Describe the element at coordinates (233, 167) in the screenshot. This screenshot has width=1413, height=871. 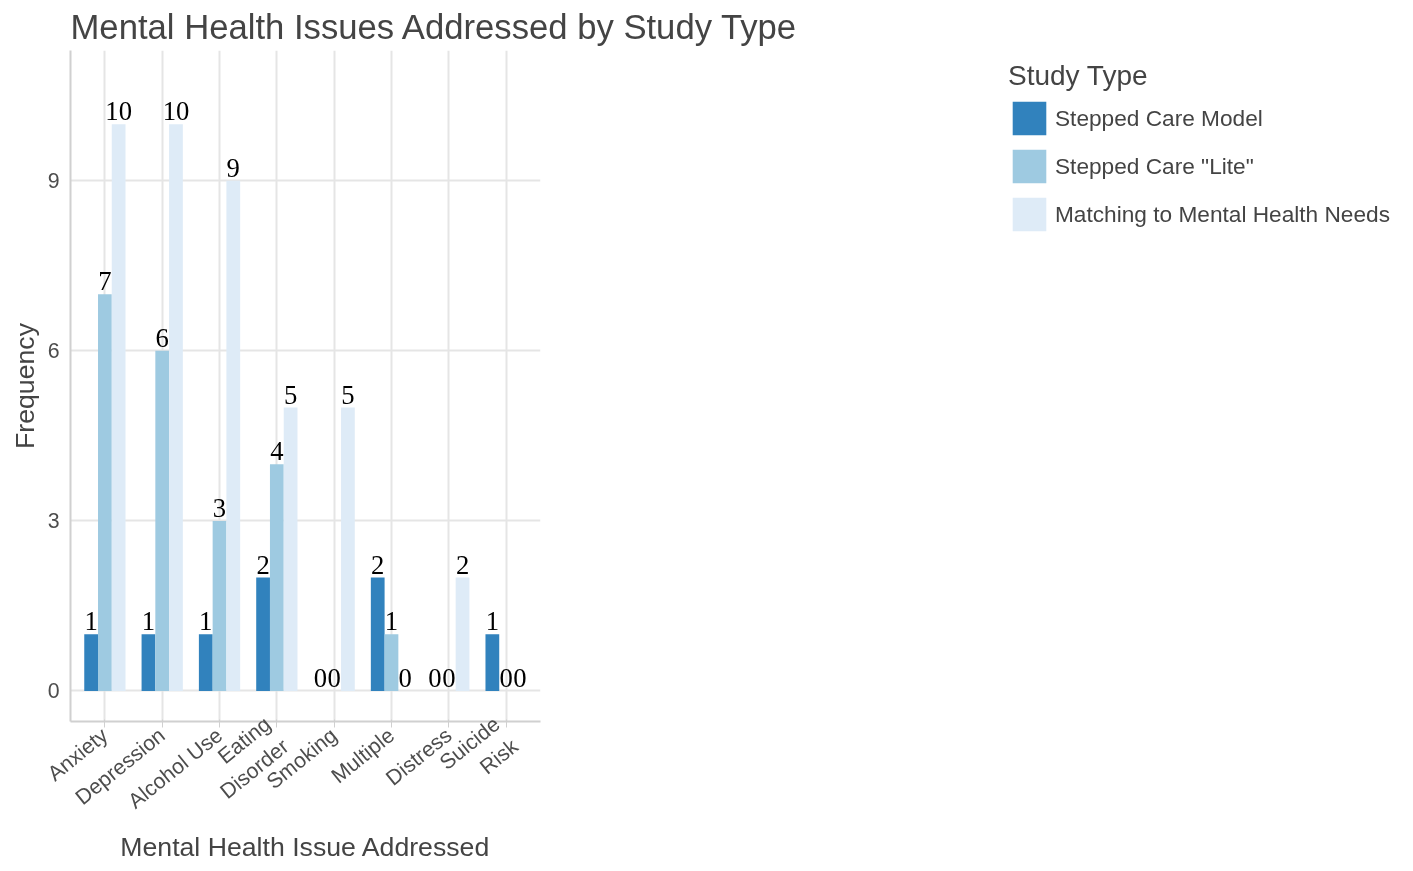
I see `data-label: 9` at that location.